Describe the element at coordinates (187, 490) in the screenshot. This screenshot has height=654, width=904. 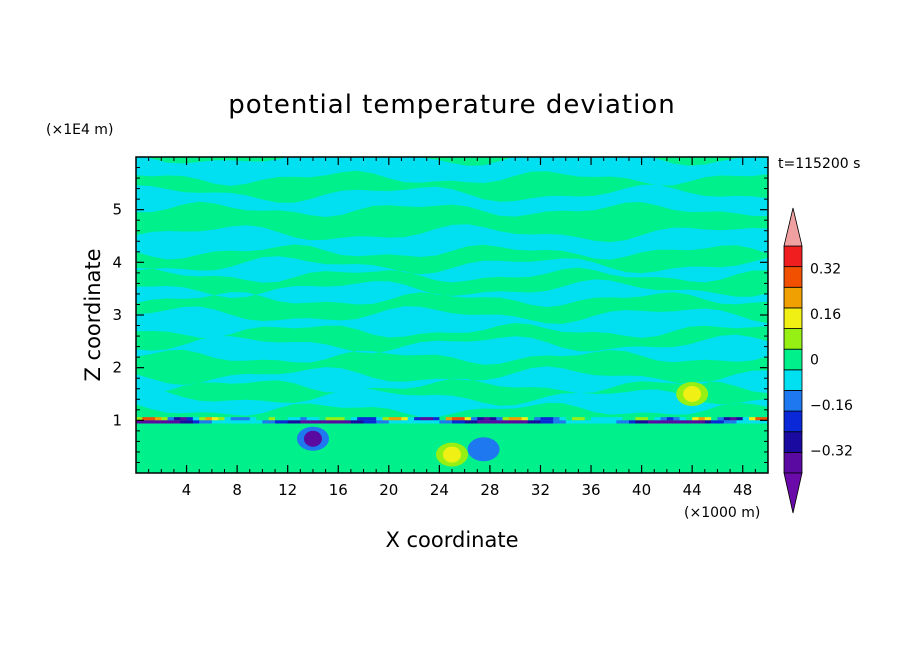
I see `x-tick-label: 4` at that location.